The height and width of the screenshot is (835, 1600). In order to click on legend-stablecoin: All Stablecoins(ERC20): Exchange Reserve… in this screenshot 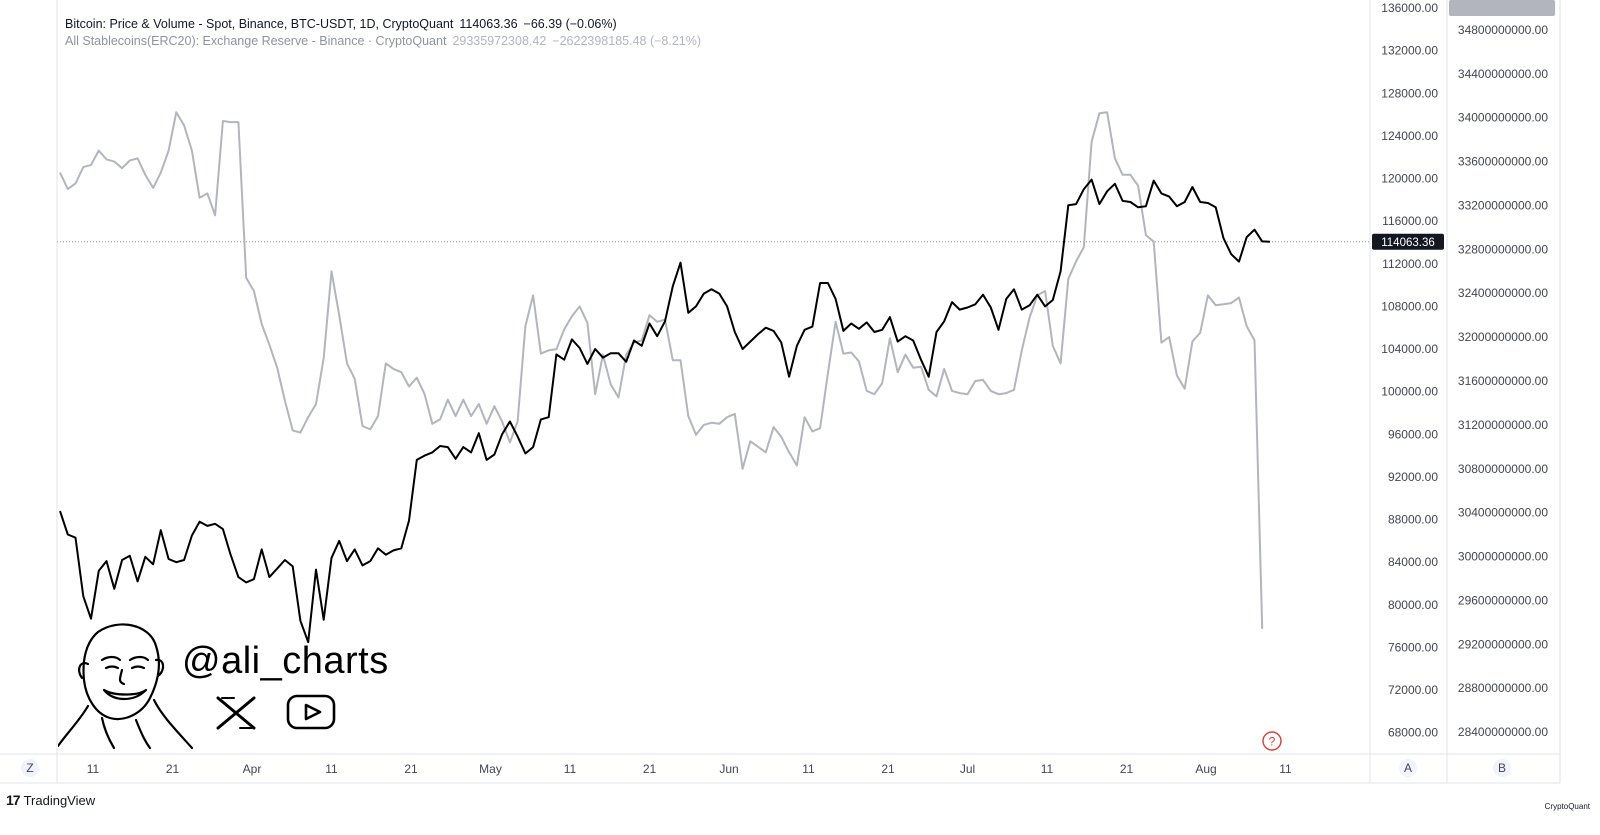, I will do `click(383, 41)`.